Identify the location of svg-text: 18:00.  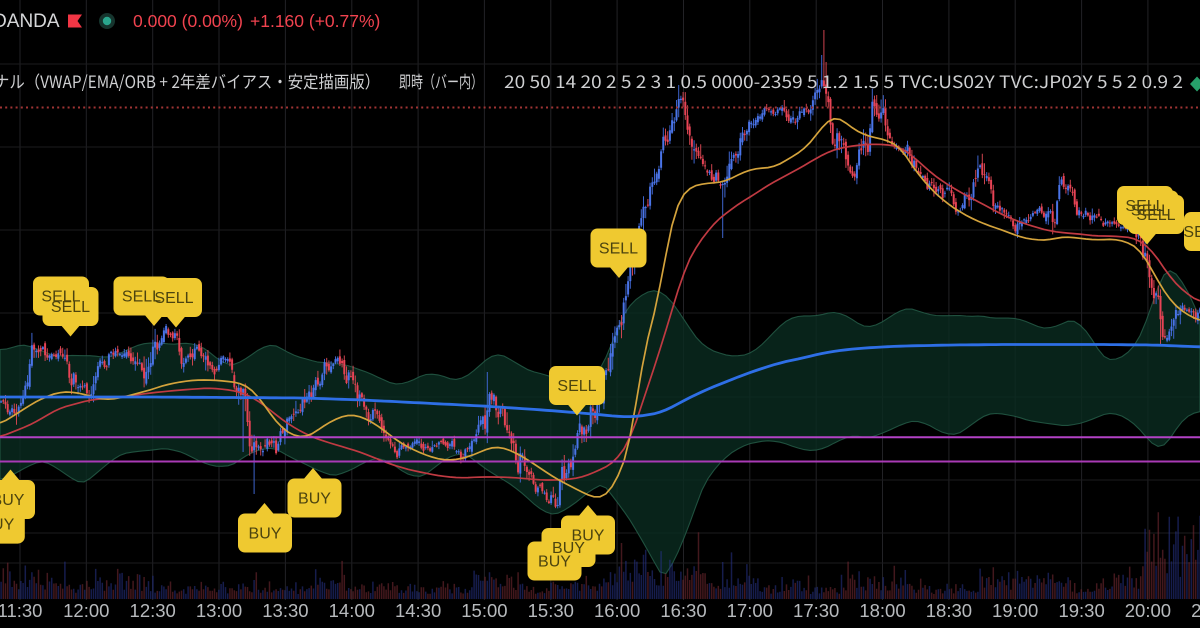
(882, 610).